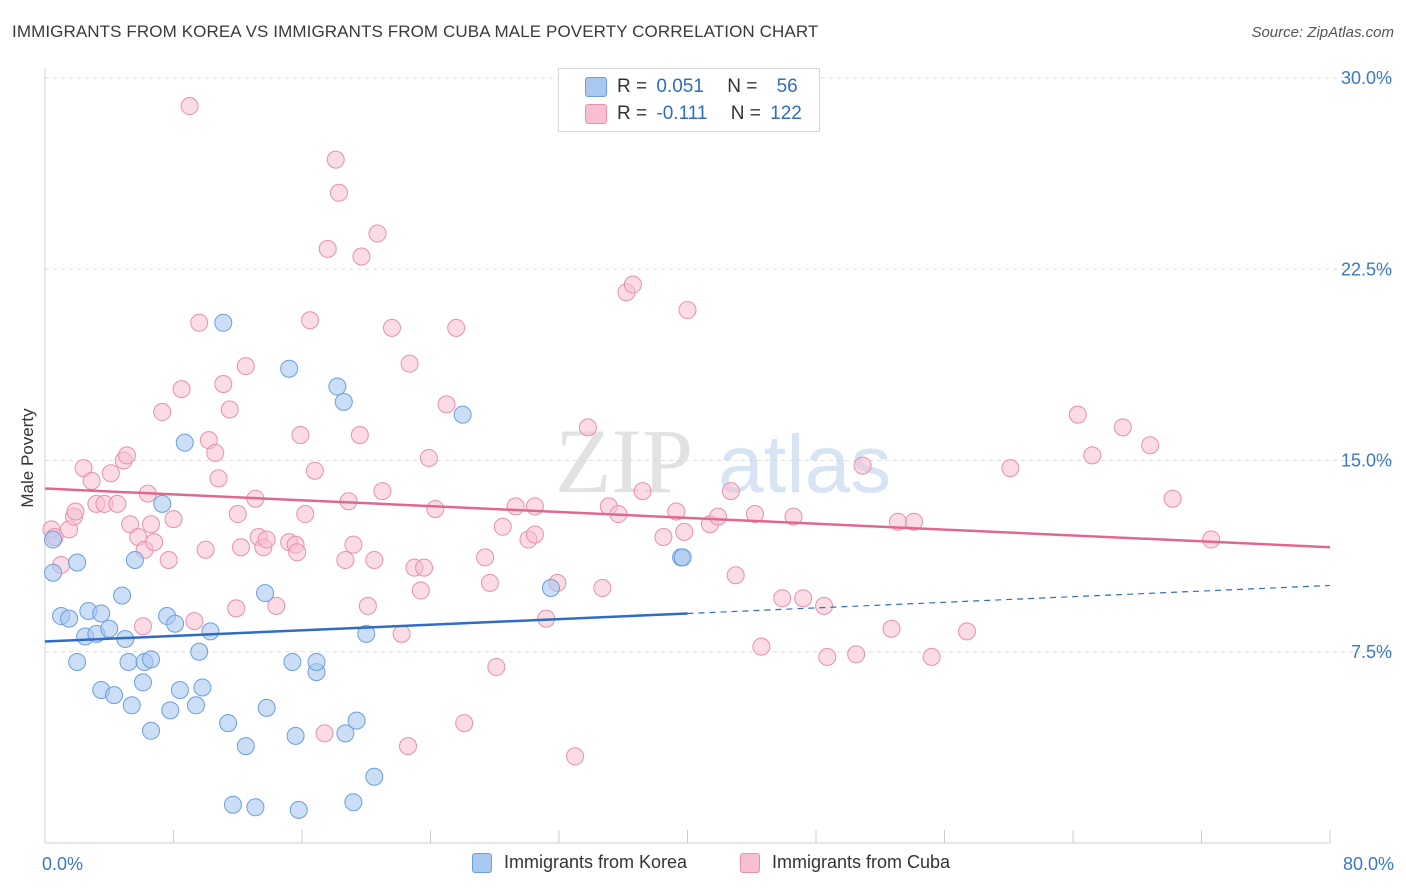 The width and height of the screenshot is (1406, 892). I want to click on watermark: ZIP atlas, so click(723, 461).